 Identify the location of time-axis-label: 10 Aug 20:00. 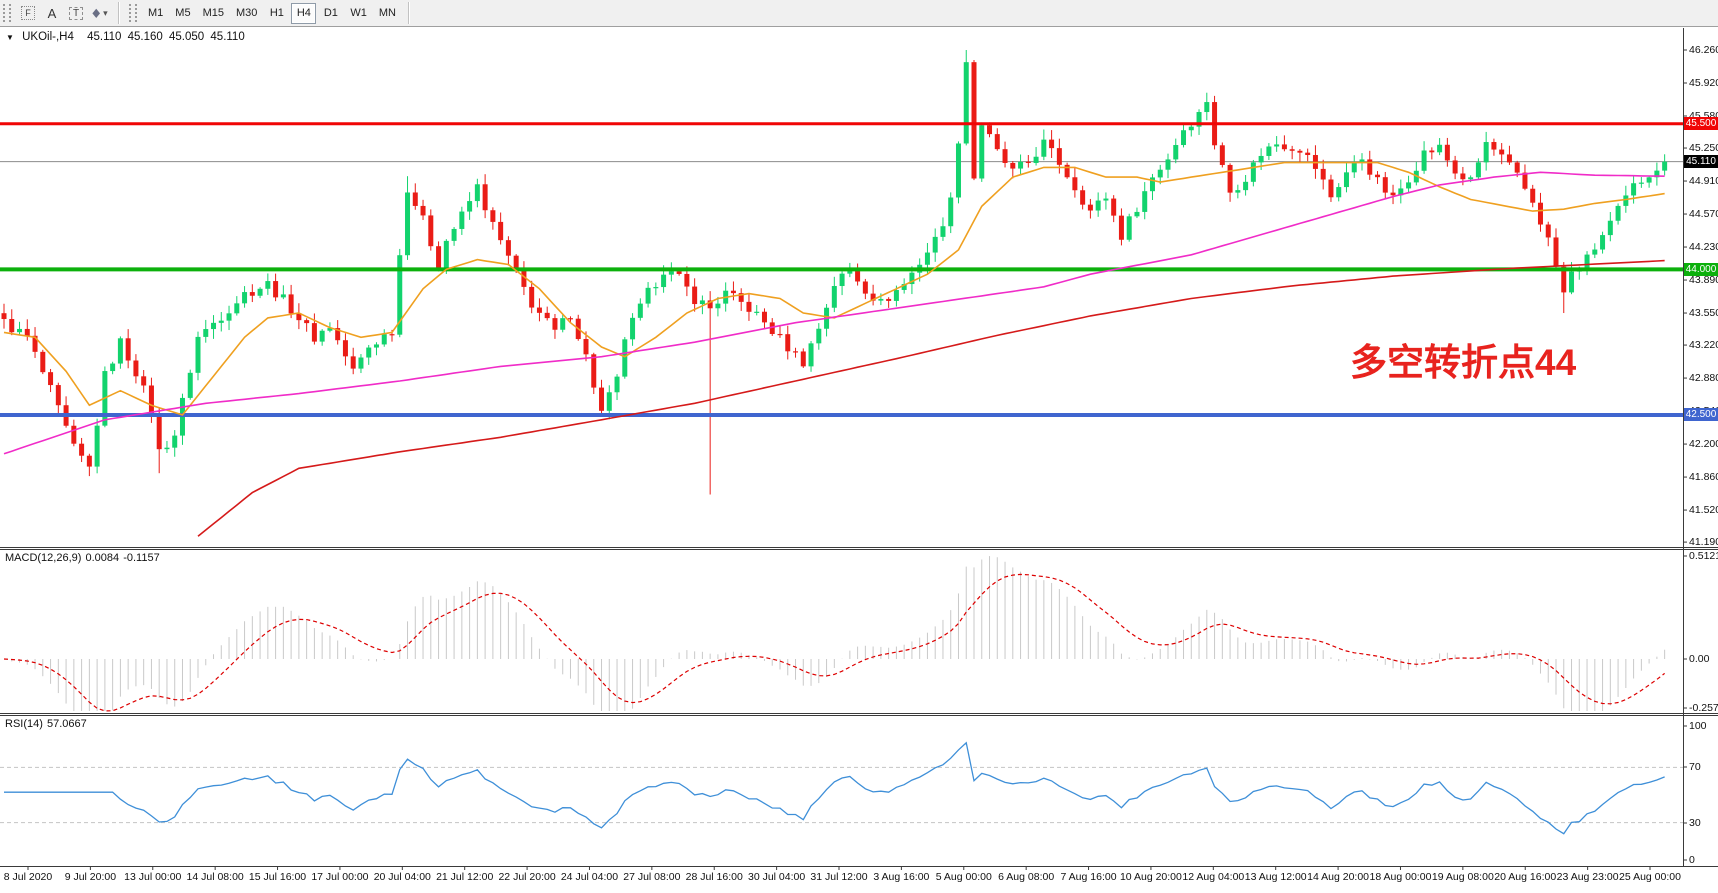
(1150, 877).